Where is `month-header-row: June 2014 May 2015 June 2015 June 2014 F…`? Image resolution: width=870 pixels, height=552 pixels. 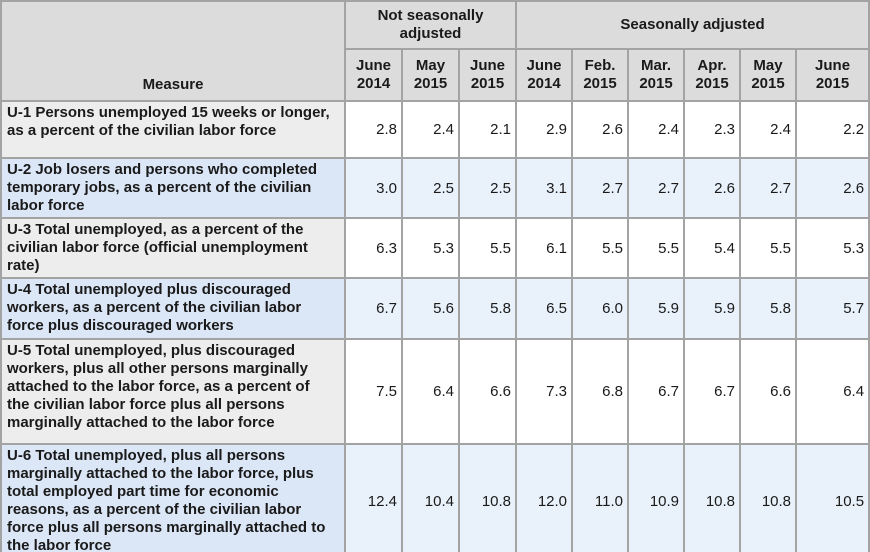
month-header-row: June 2014 May 2015 June 2015 June 2014 F… is located at coordinates (435, 75).